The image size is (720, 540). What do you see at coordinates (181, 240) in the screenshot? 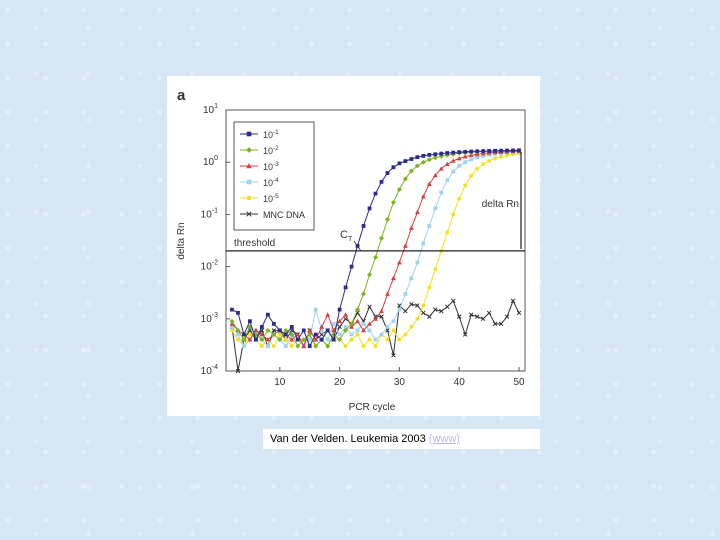
I see `y-axis-label: delta Rn` at bounding box center [181, 240].